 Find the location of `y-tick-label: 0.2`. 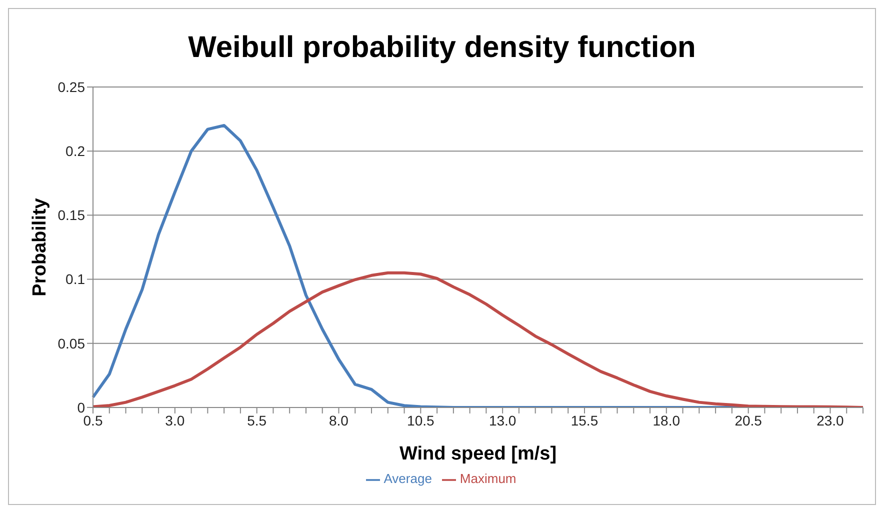

y-tick-label: 0.2 is located at coordinates (76, 151).